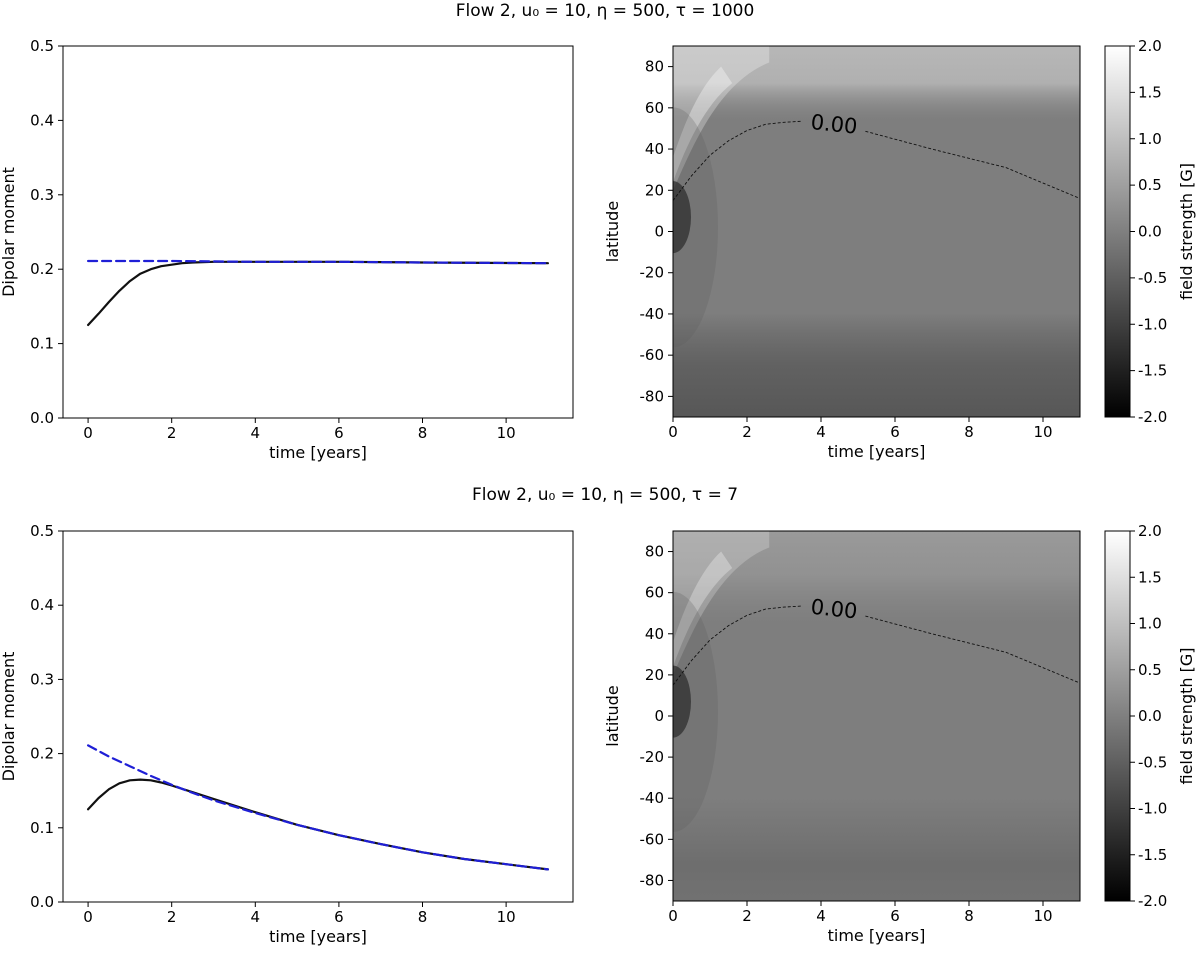 This screenshot has height=954, width=1200. Describe the element at coordinates (652, 798) in the screenshot. I see `y-tick-label: -40` at that location.